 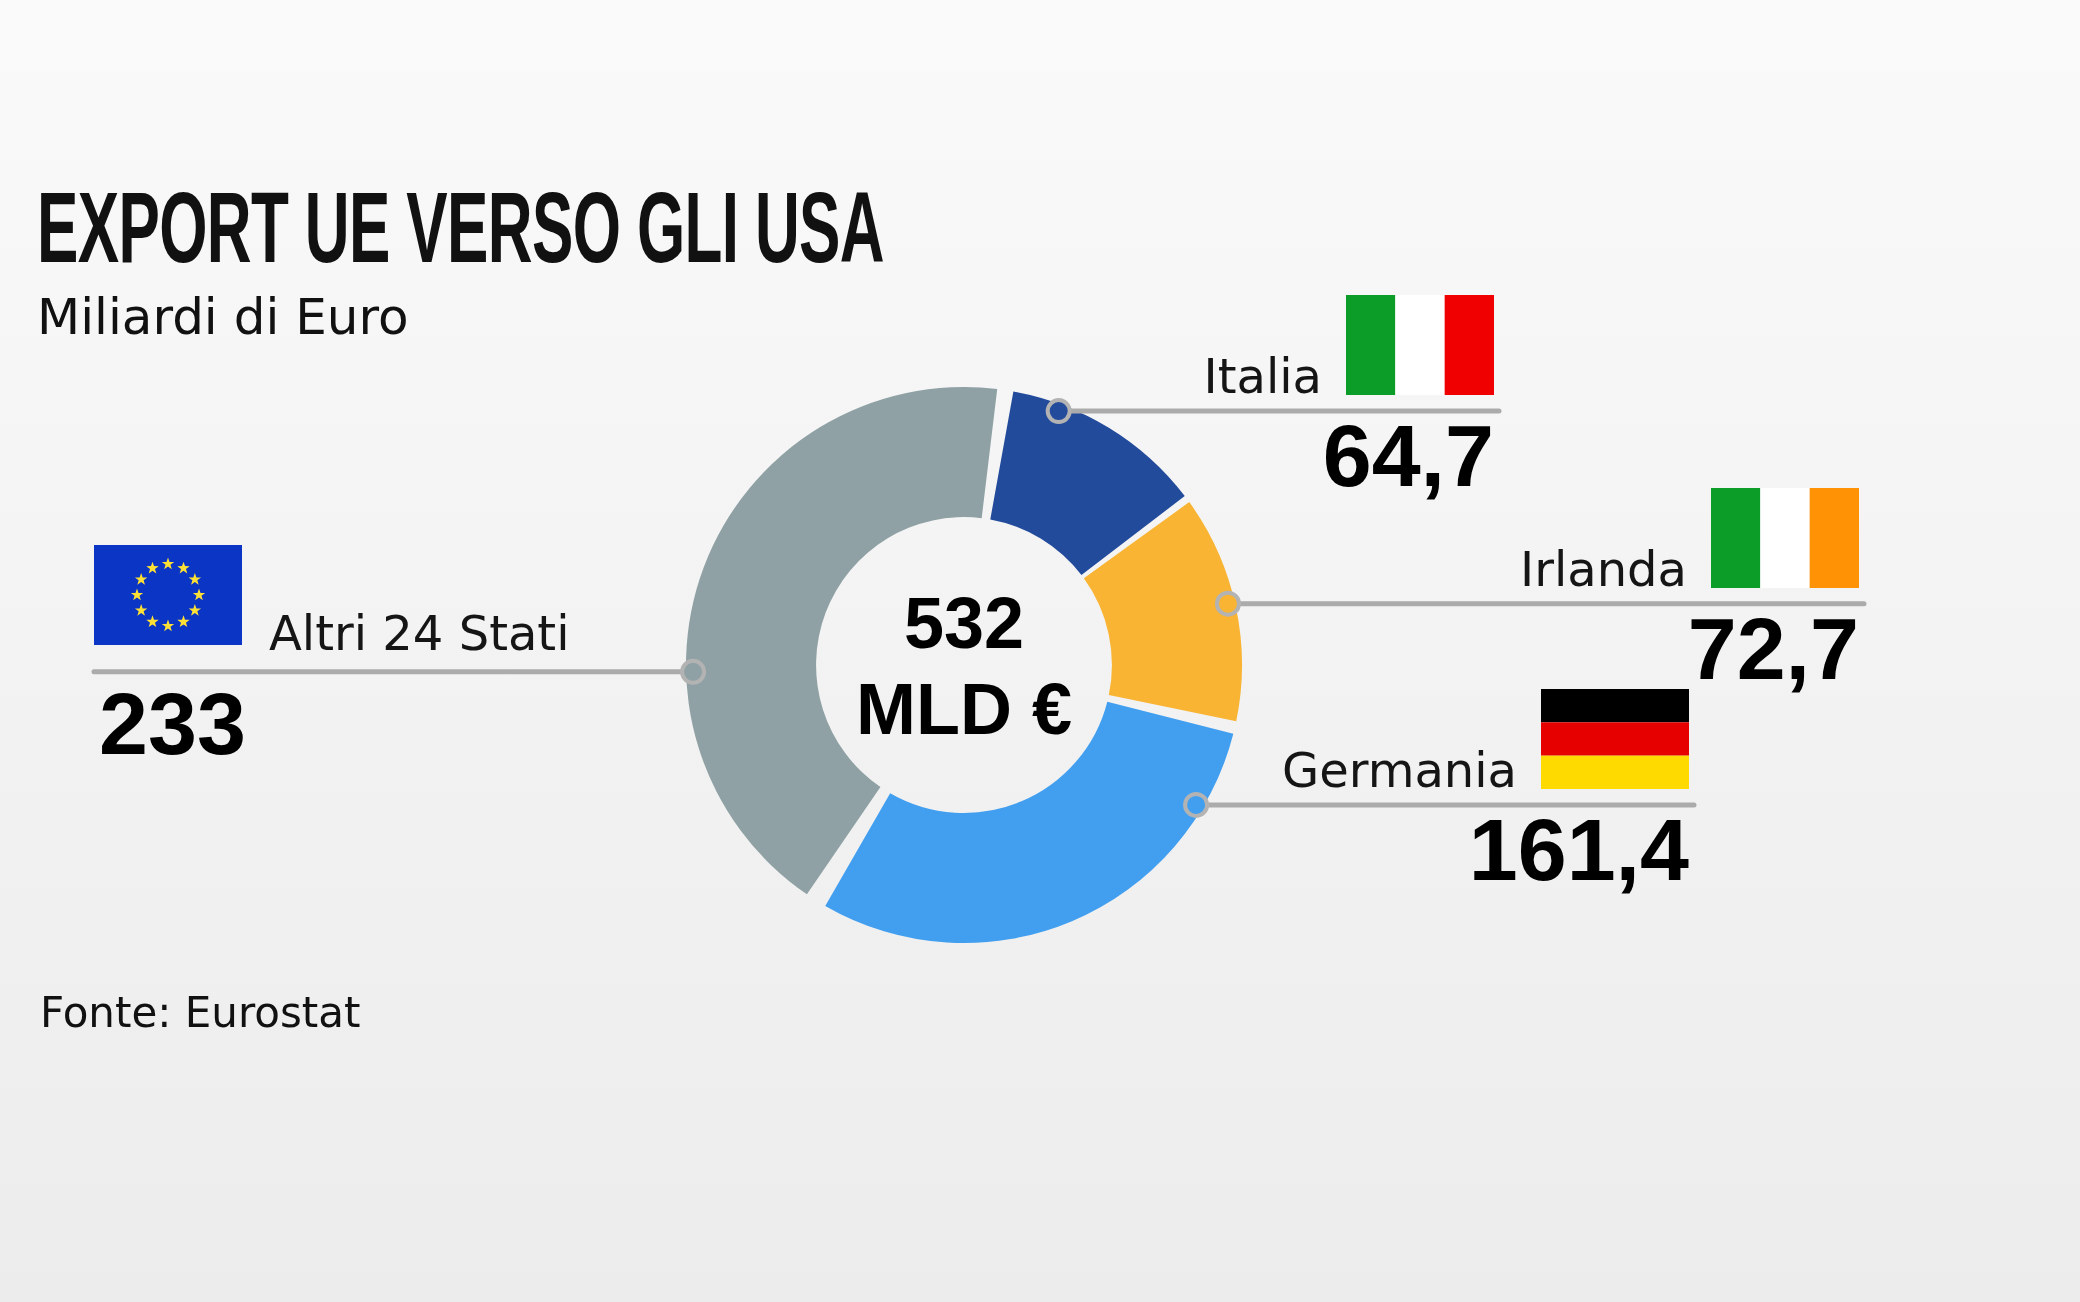 I want to click on data-label: 72,7, so click(x=1773, y=648).